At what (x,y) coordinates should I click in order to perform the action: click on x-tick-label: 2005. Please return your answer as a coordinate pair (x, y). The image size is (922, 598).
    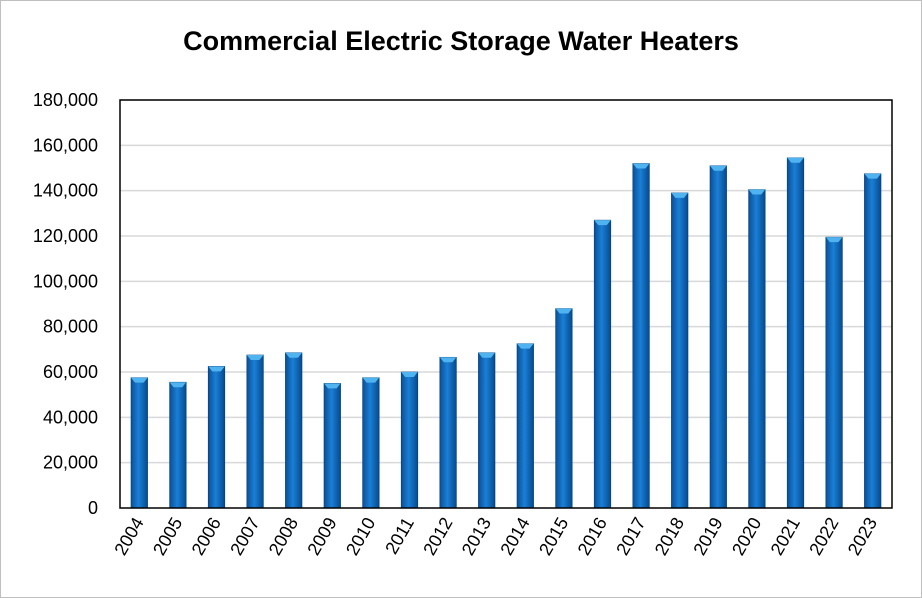
    Looking at the image, I should click on (167, 536).